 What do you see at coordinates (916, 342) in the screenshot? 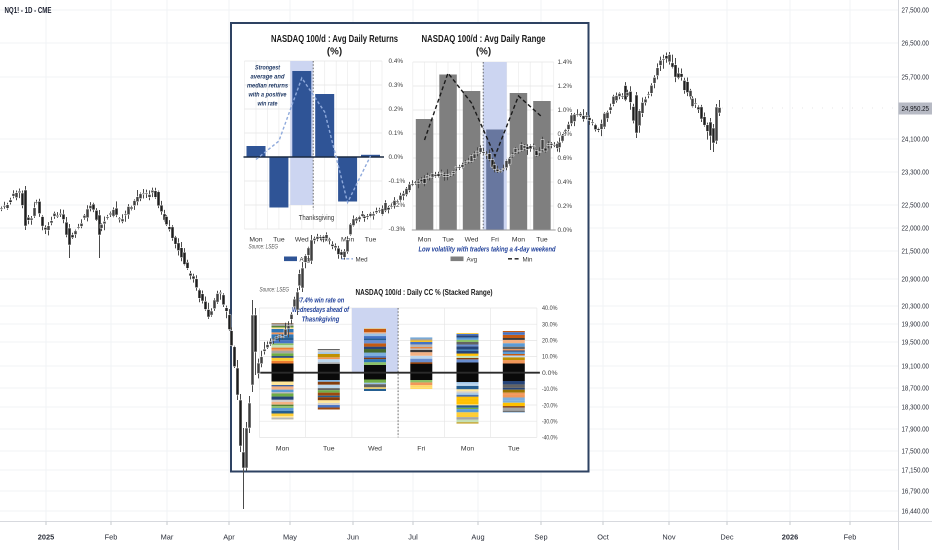
I see `svg-text: 19,500.00` at bounding box center [916, 342].